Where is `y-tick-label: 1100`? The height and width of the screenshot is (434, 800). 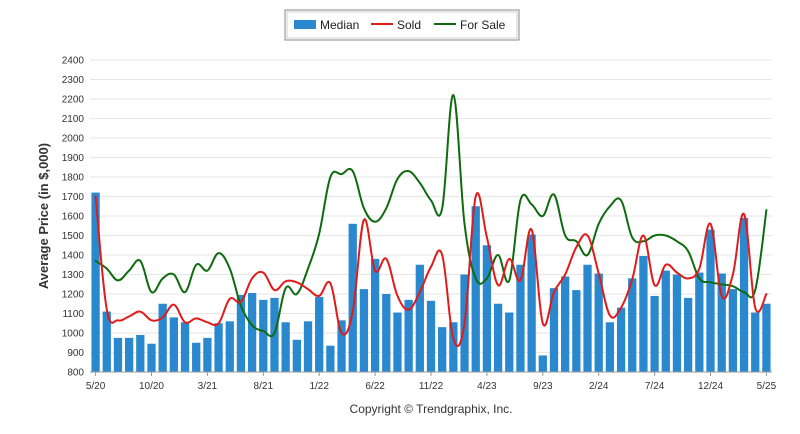 y-tick-label: 1100 is located at coordinates (73, 314).